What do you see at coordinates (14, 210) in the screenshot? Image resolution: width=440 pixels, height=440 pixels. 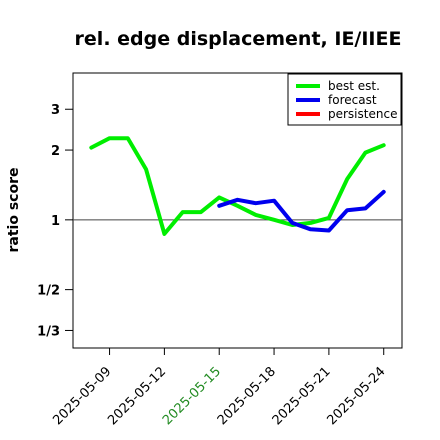 I see `y-axis-label: ratio score` at bounding box center [14, 210].